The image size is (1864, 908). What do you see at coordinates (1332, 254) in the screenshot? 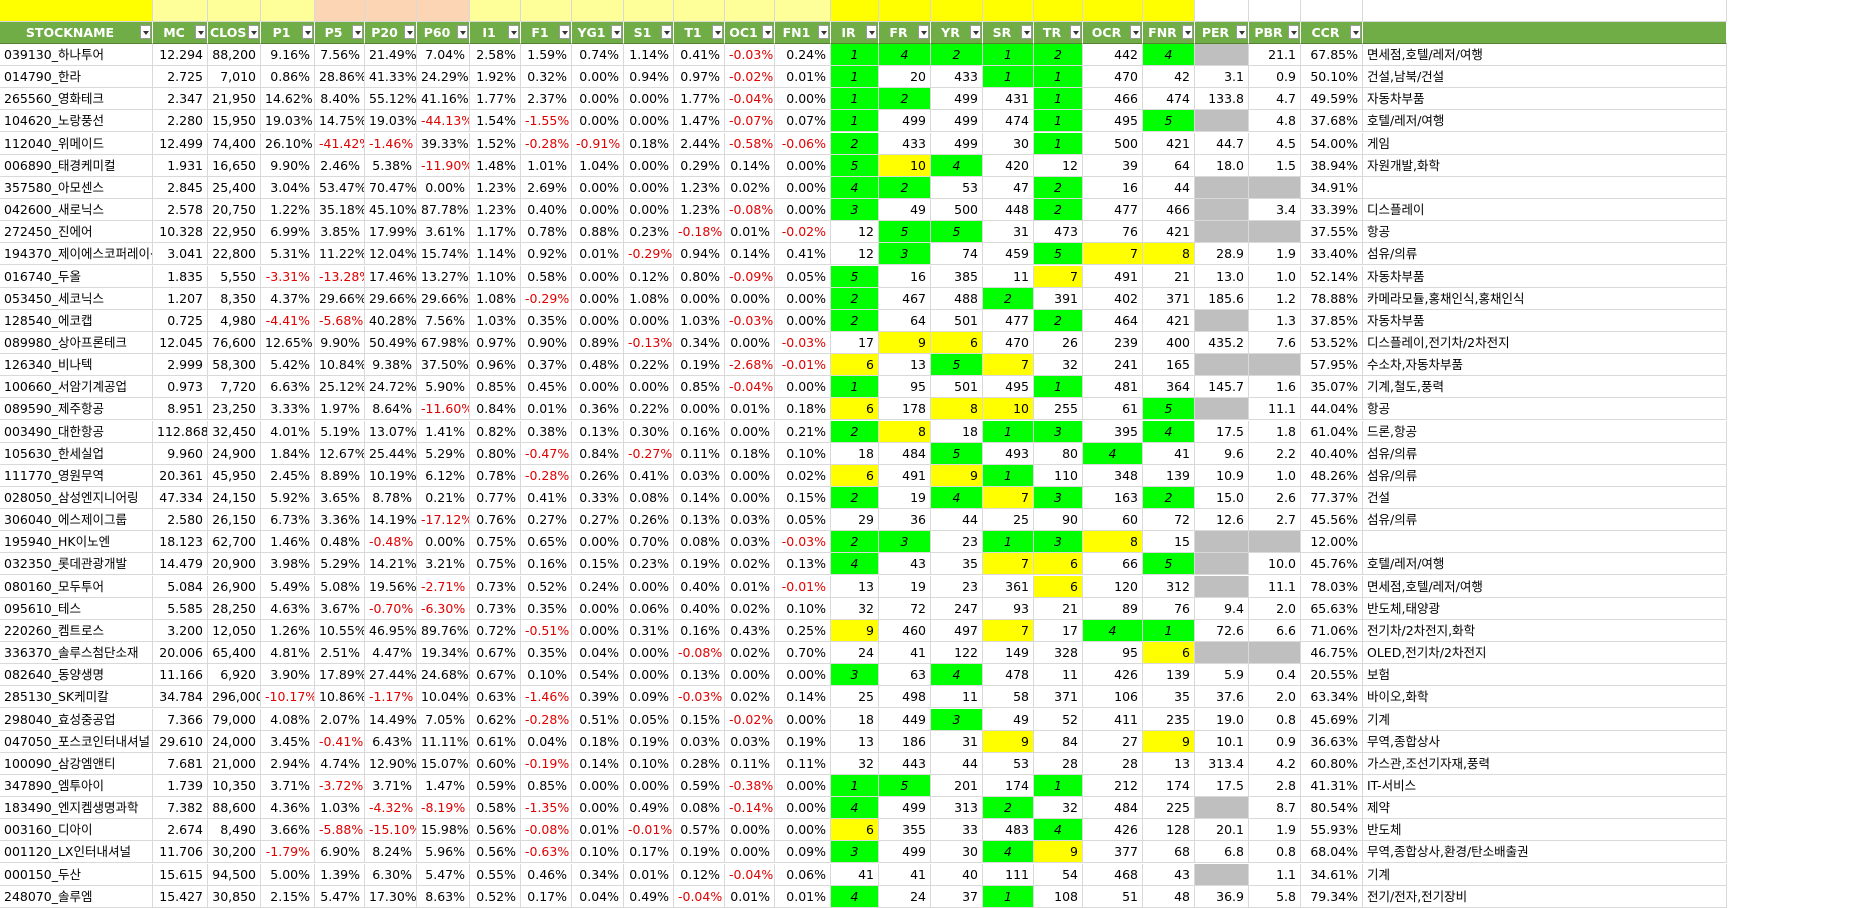
I see `cell-ccr: 33.40%` at bounding box center [1332, 254].